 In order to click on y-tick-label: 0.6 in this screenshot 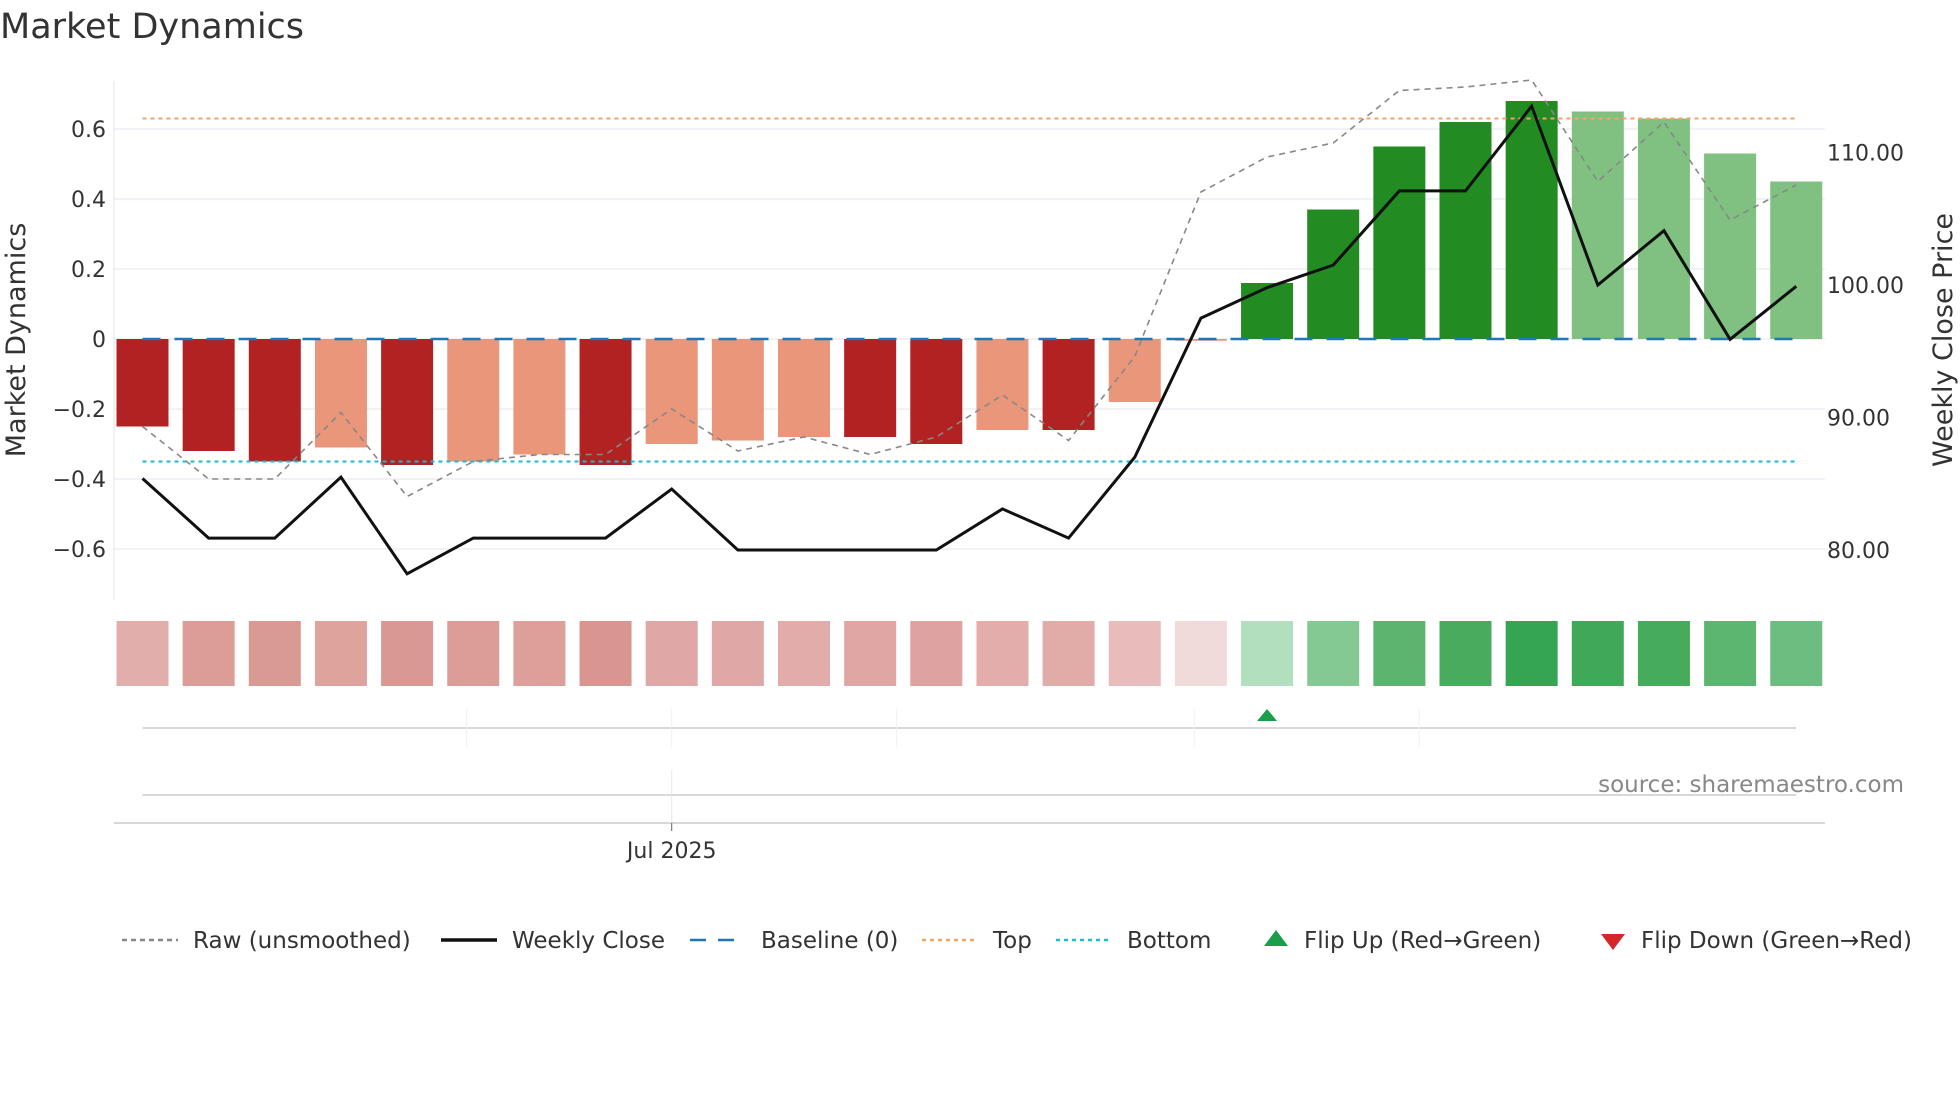, I will do `click(88, 130)`.